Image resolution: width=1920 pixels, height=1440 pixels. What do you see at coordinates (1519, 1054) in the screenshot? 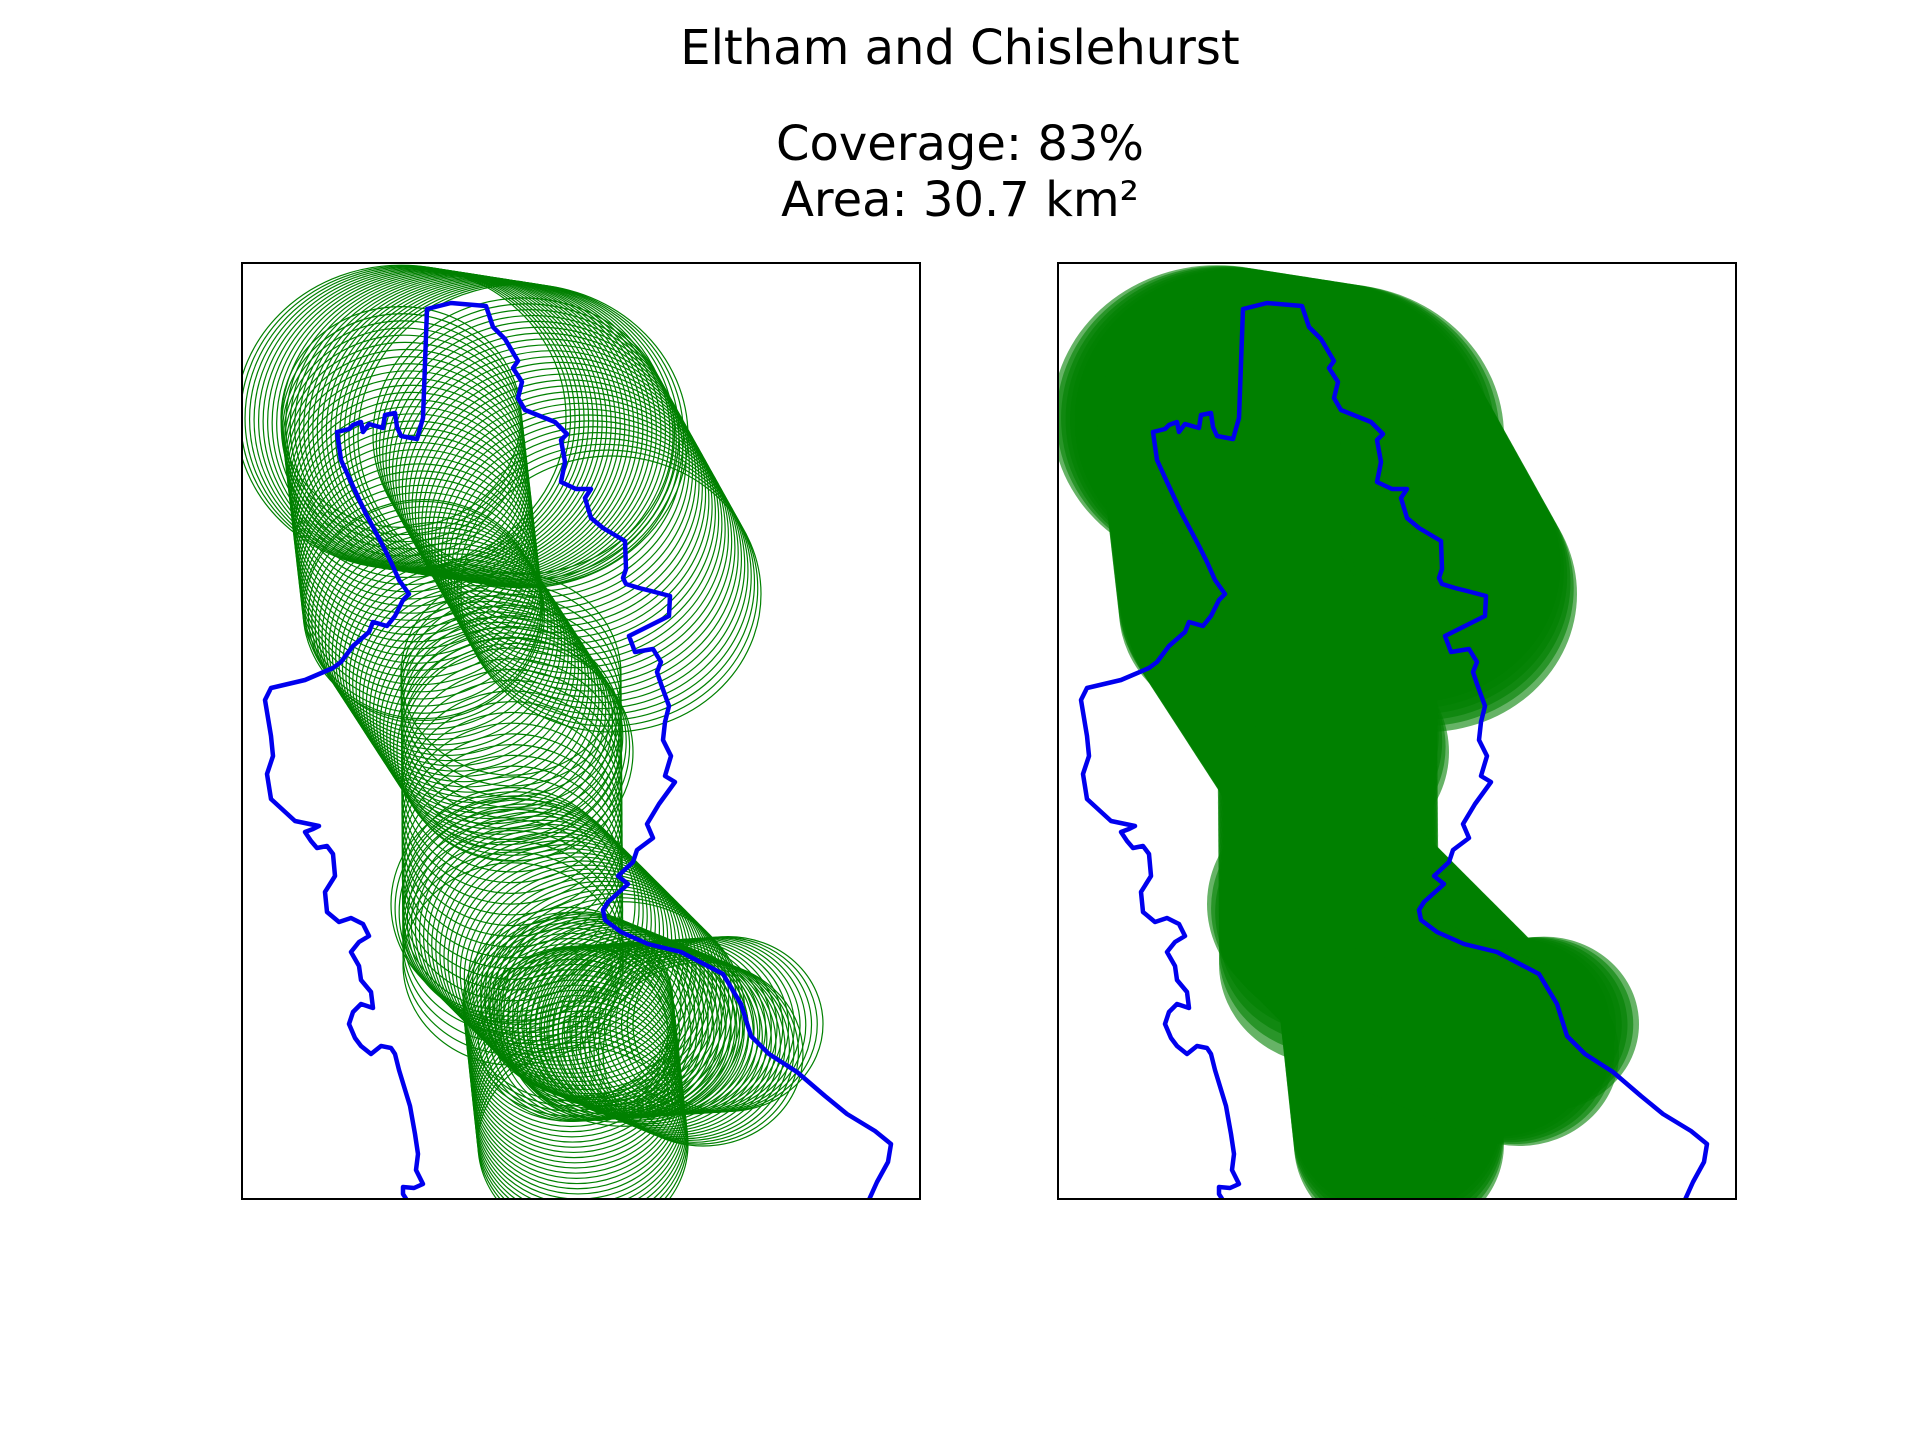
I see `coverage-circle-fill` at bounding box center [1519, 1054].